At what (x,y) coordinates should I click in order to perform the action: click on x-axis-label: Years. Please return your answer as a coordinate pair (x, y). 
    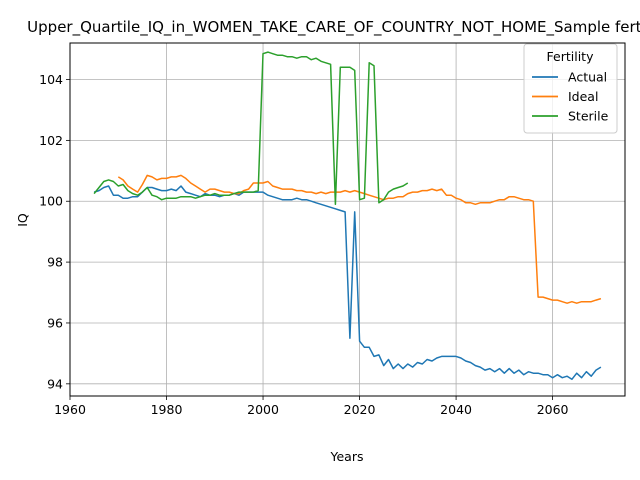
    Looking at the image, I should click on (347, 456).